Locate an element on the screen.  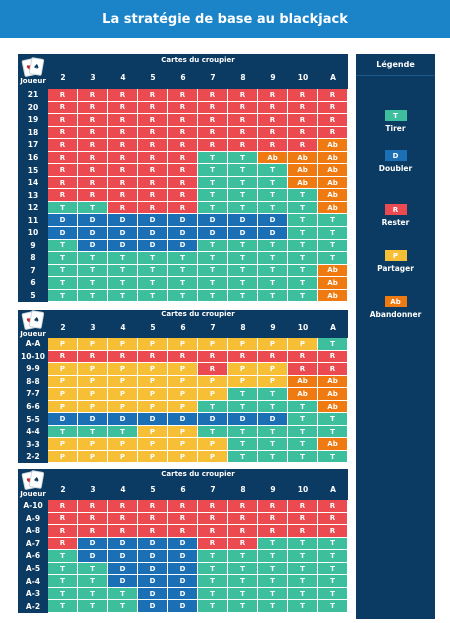
player-hand-label: 6 is located at coordinates (33, 283).